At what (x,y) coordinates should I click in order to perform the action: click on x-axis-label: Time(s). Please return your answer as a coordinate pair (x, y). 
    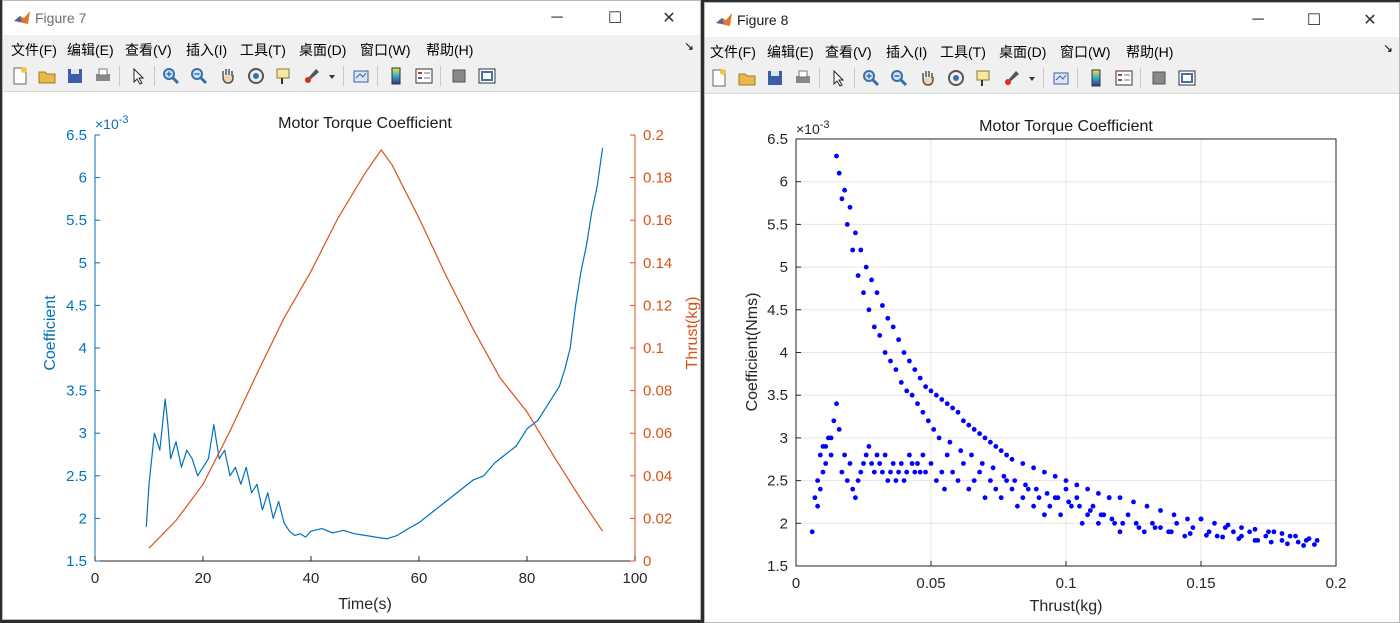
    Looking at the image, I should click on (365, 604).